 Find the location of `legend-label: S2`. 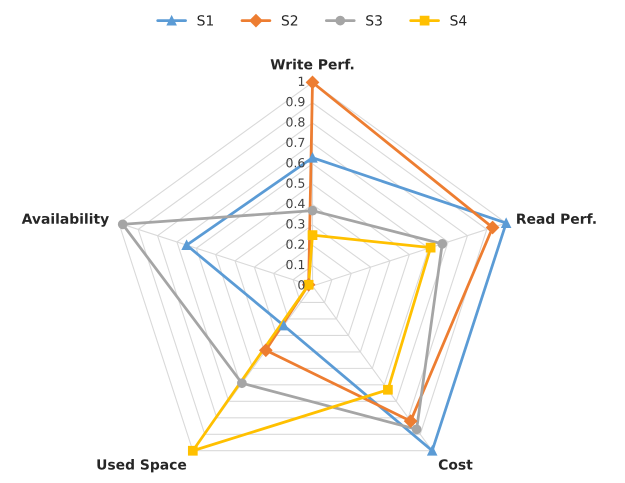

legend-label: S2 is located at coordinates (290, 20).